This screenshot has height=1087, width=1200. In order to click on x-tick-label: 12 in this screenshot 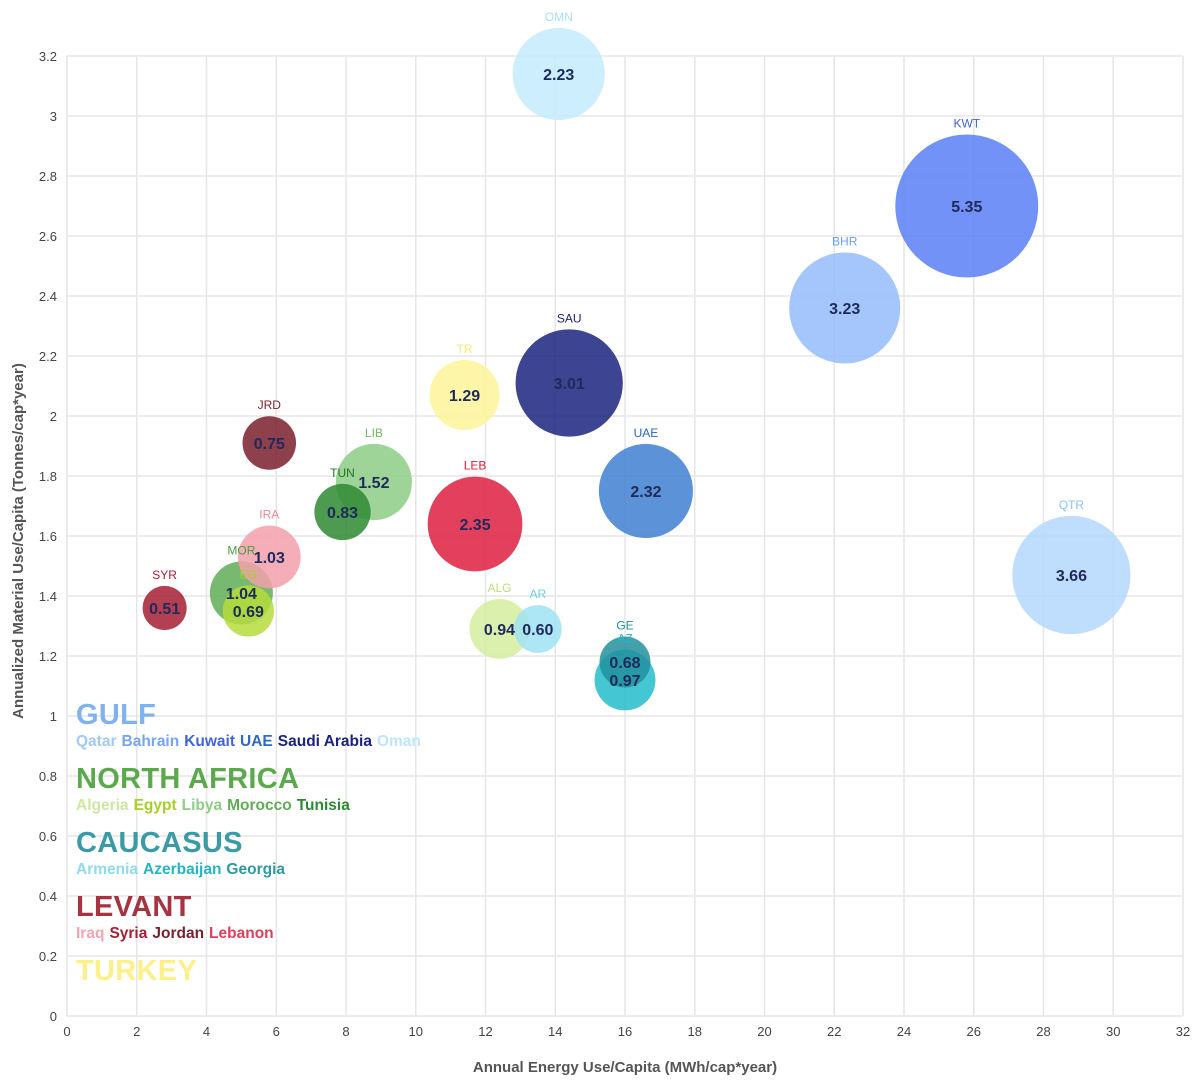, I will do `click(485, 1031)`.